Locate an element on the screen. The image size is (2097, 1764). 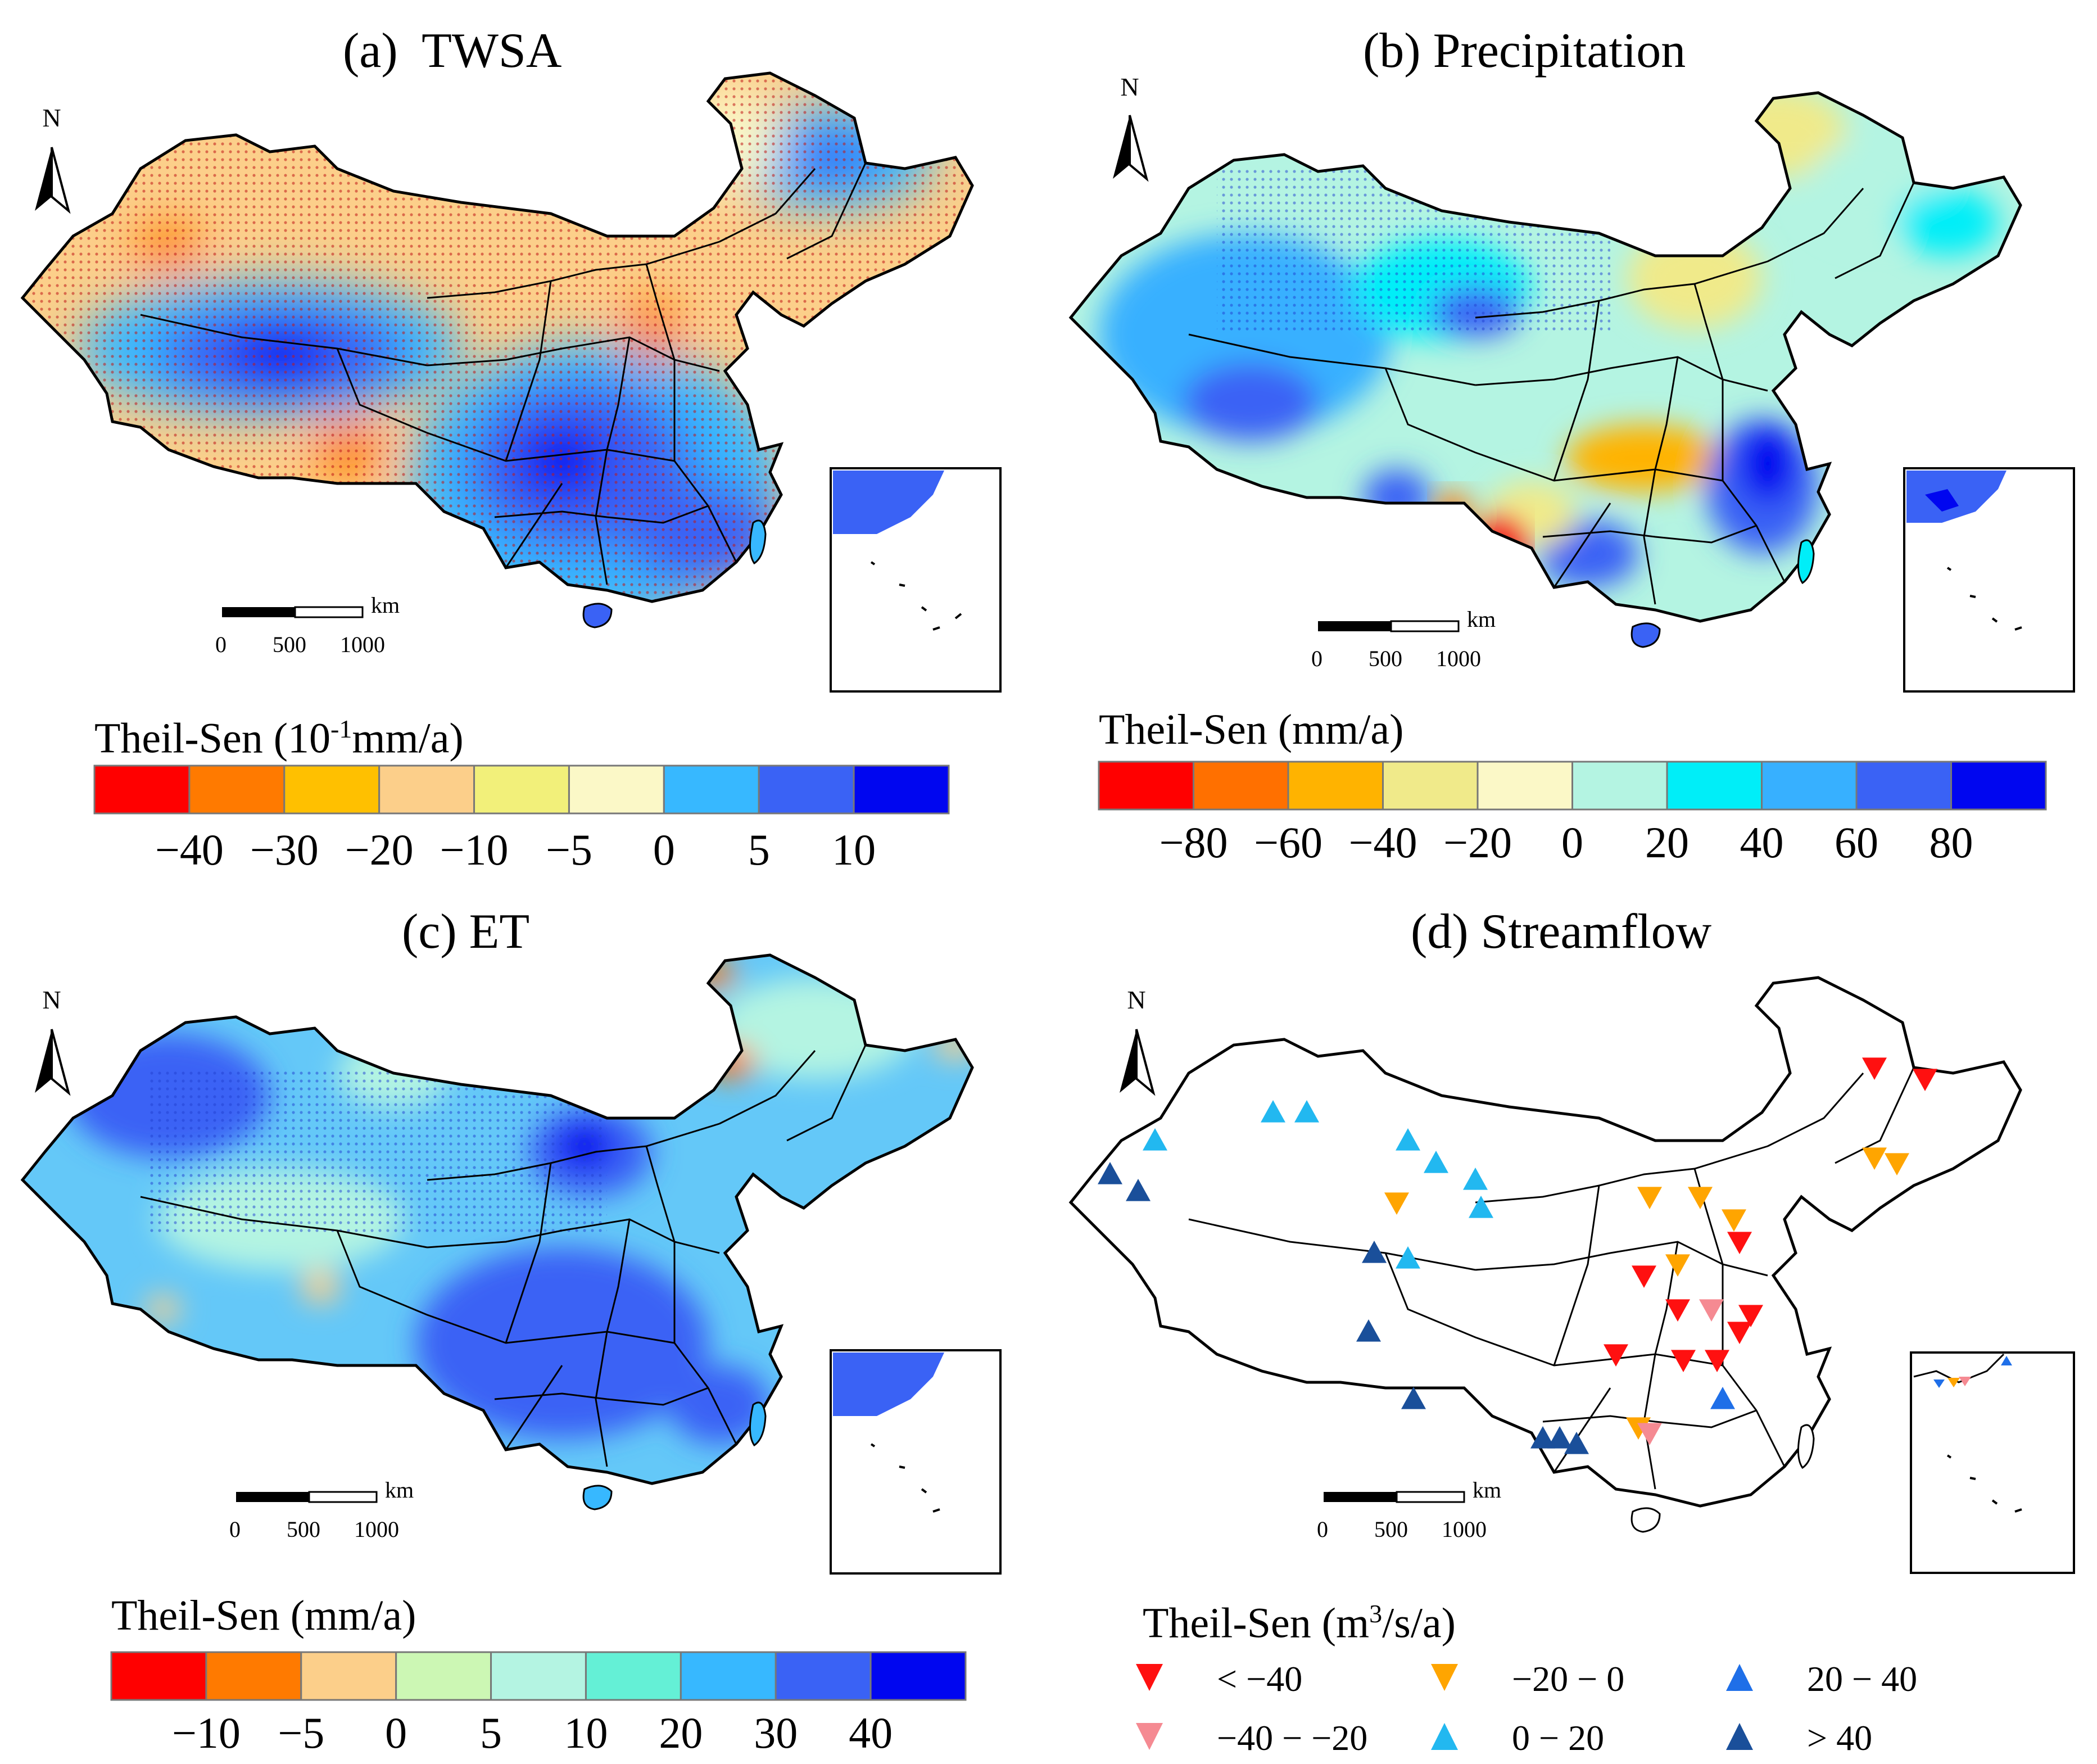
colorbar-twsa: −40 −30 −20 −10 −5 0 5 10 is located at coordinates (522, 819).